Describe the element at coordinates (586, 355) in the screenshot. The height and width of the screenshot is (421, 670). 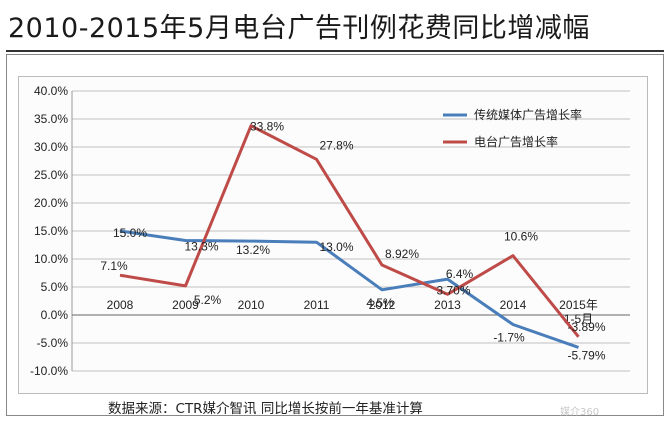
I see `data-label: -5.79%` at that location.